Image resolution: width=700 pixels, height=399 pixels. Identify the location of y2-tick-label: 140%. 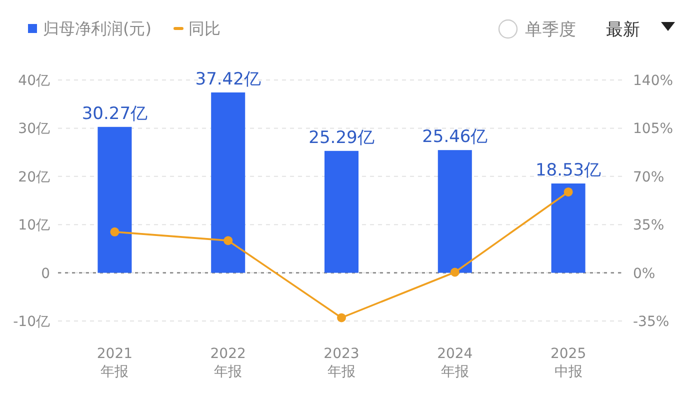
(653, 81).